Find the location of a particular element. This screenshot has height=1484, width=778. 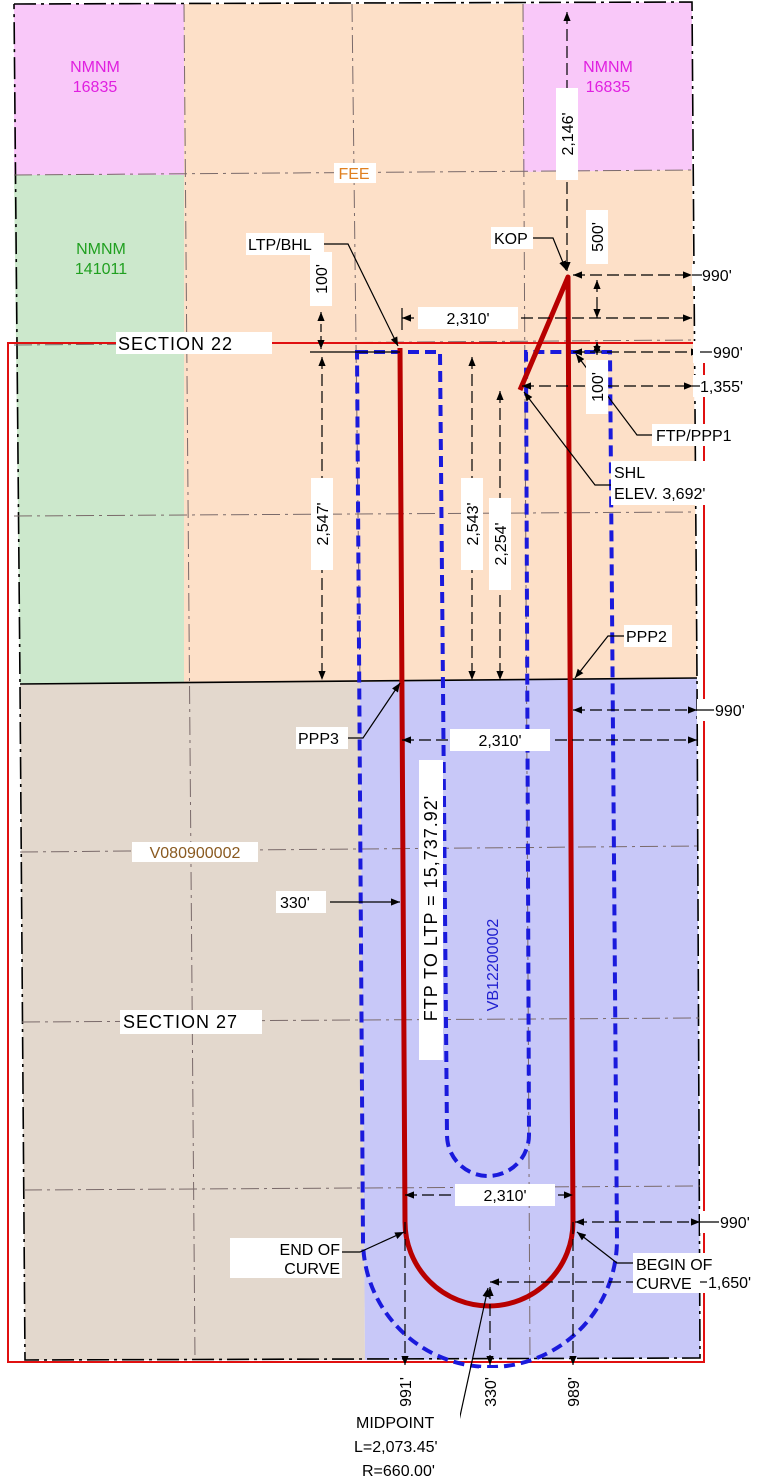

dim-500-label: 500' is located at coordinates (598, 237).